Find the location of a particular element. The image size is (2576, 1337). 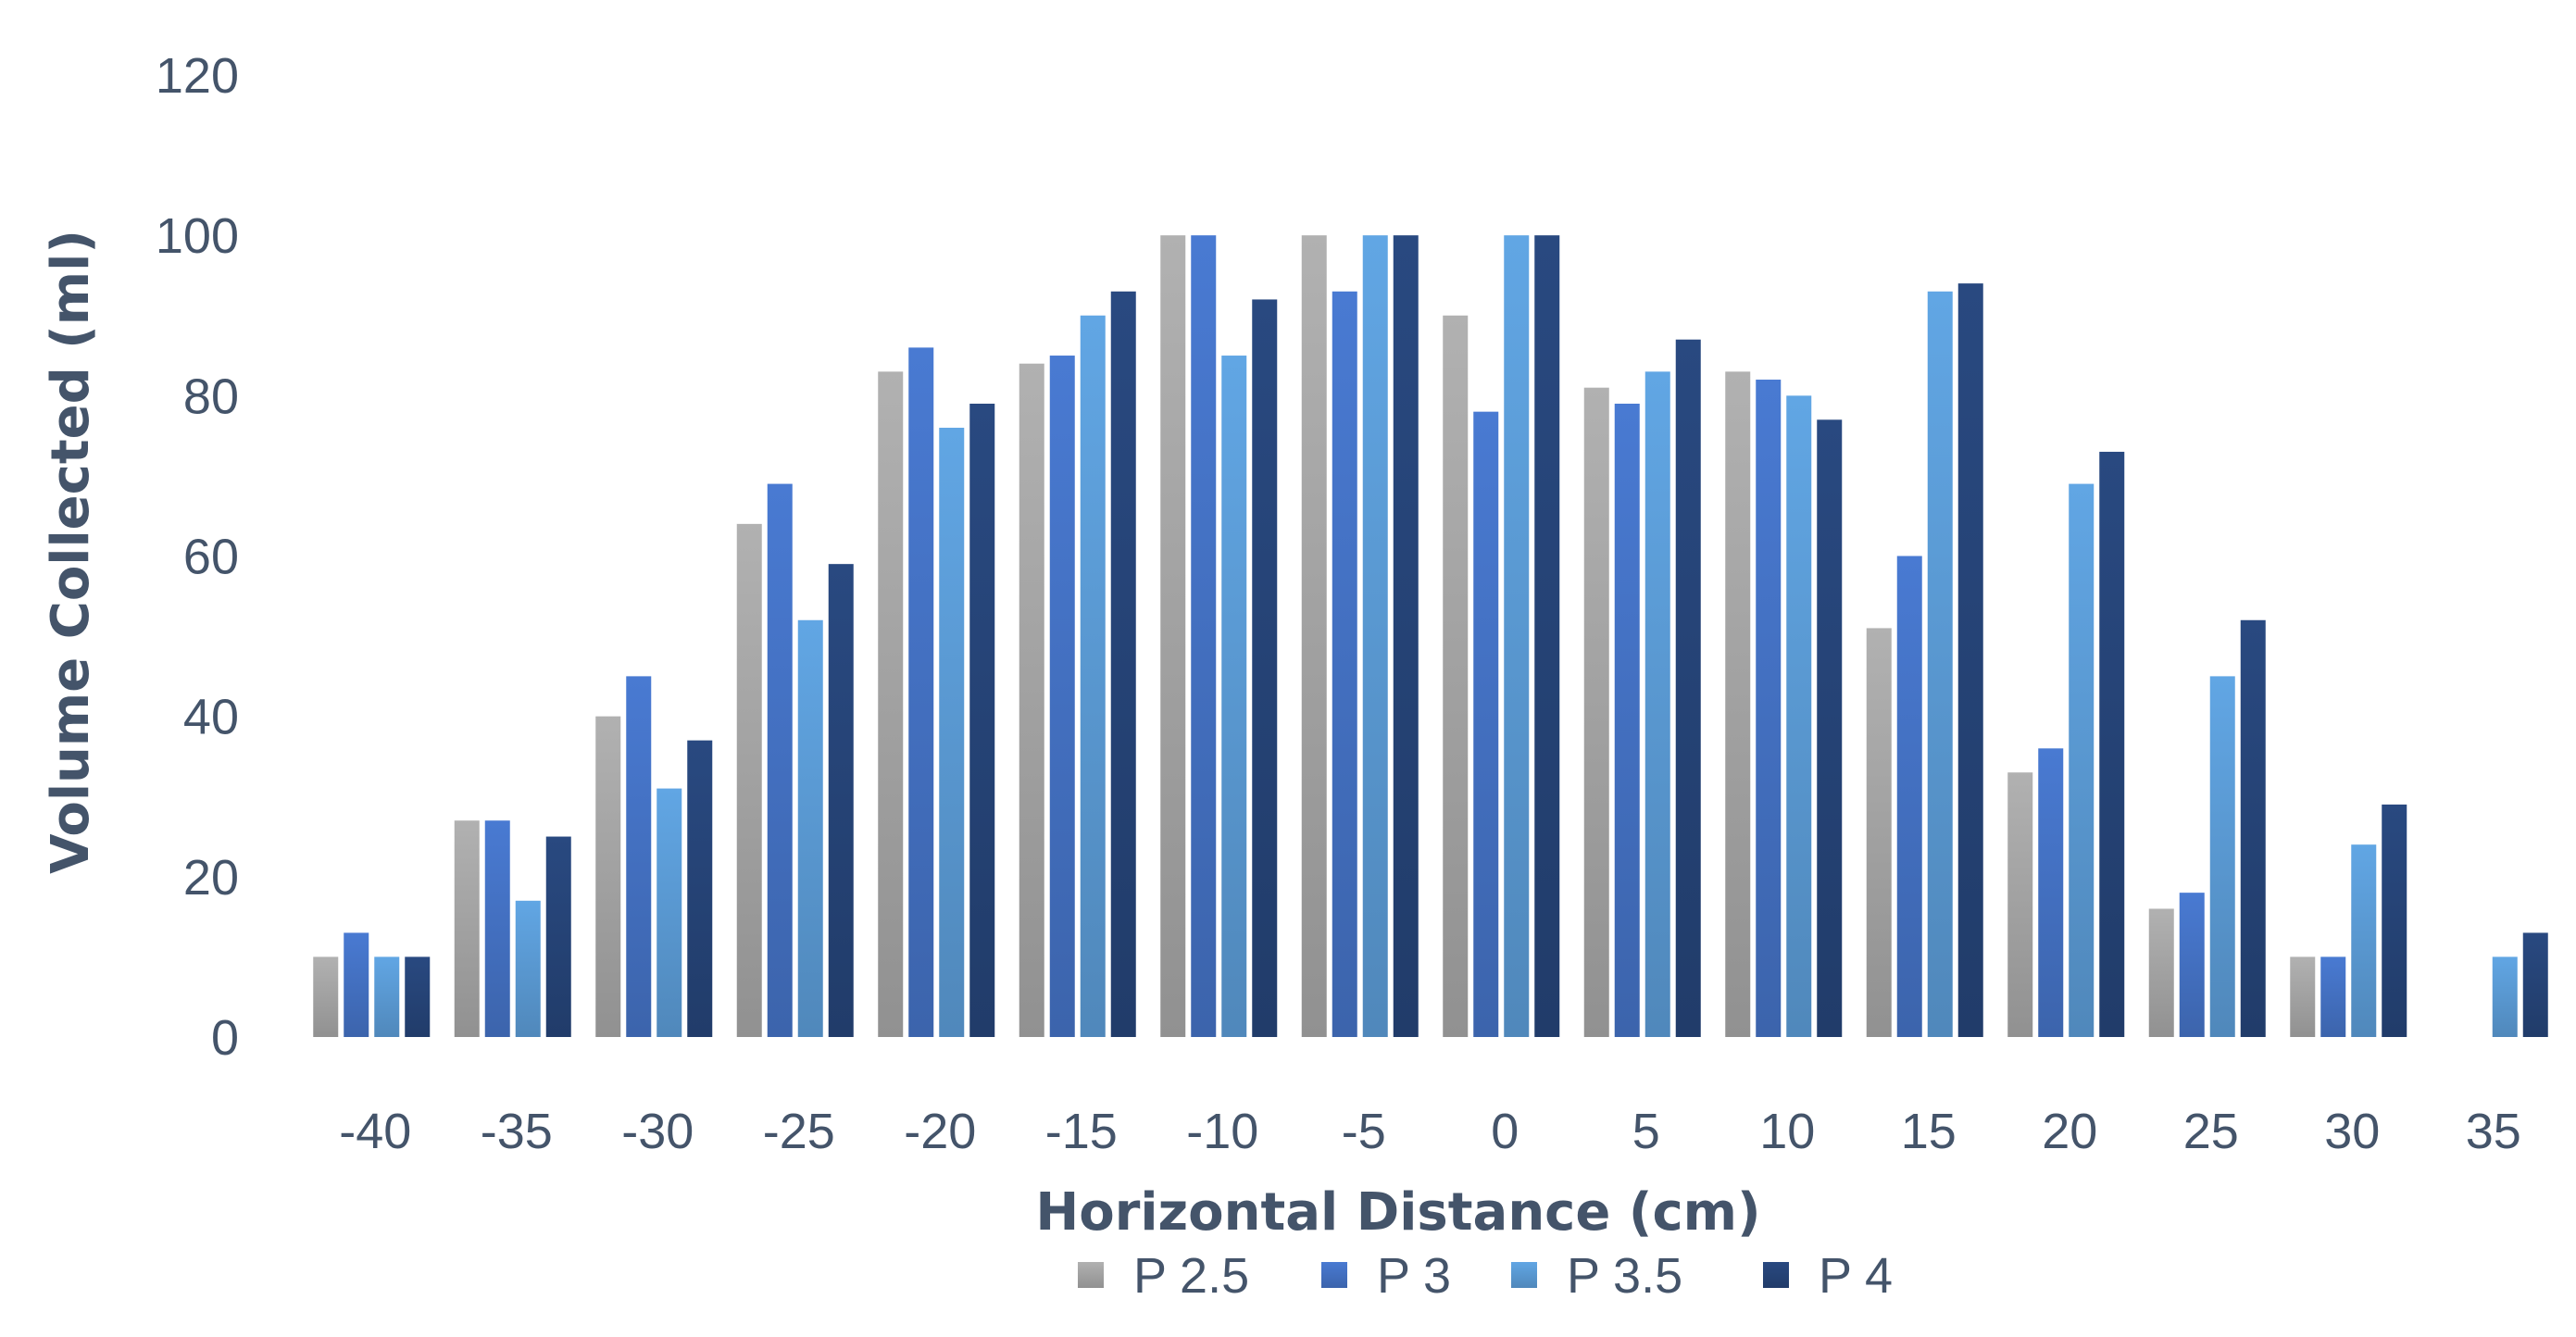

y-tick-label: 100 is located at coordinates (197, 236).